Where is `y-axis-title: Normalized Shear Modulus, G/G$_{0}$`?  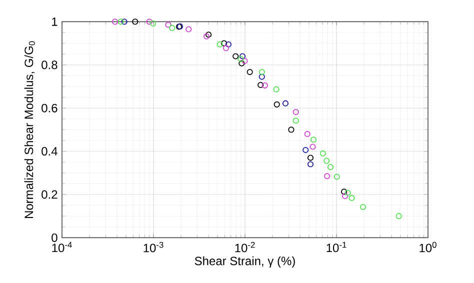
y-axis-title: Normalized Shear Modulus, G/G$_{0}$ is located at coordinates (29, 129).